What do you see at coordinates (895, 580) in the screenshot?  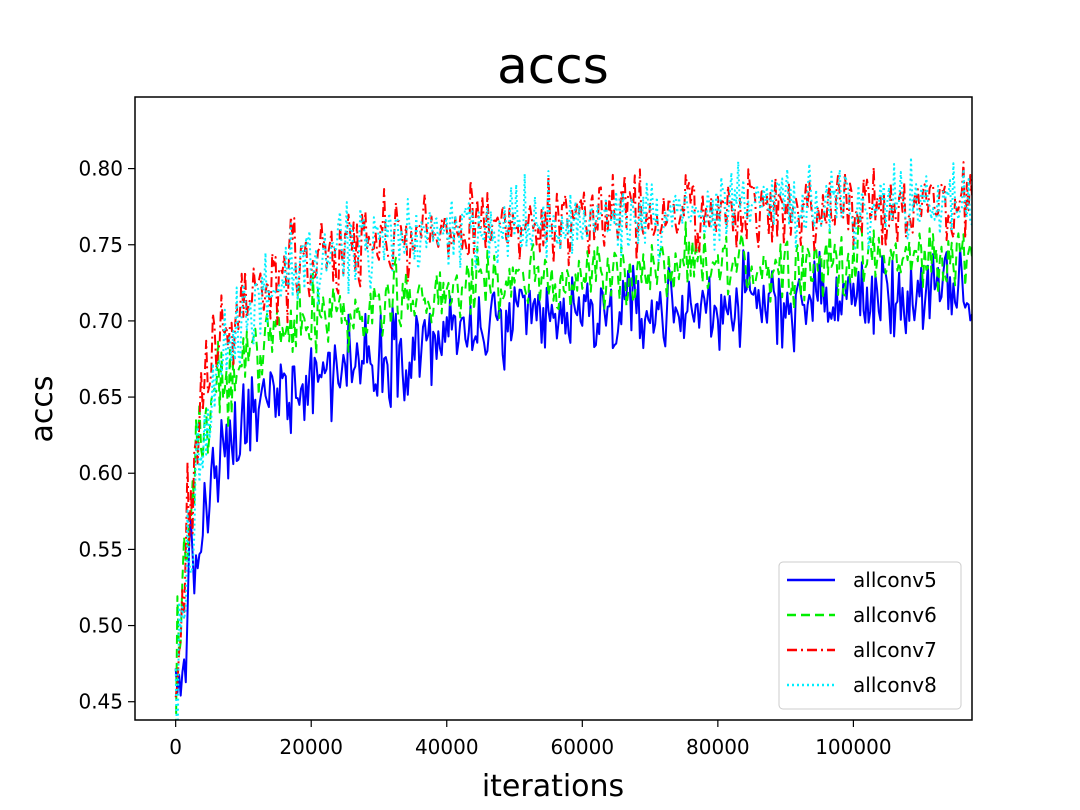 I see `legend-label-allconv5: allconv5` at bounding box center [895, 580].